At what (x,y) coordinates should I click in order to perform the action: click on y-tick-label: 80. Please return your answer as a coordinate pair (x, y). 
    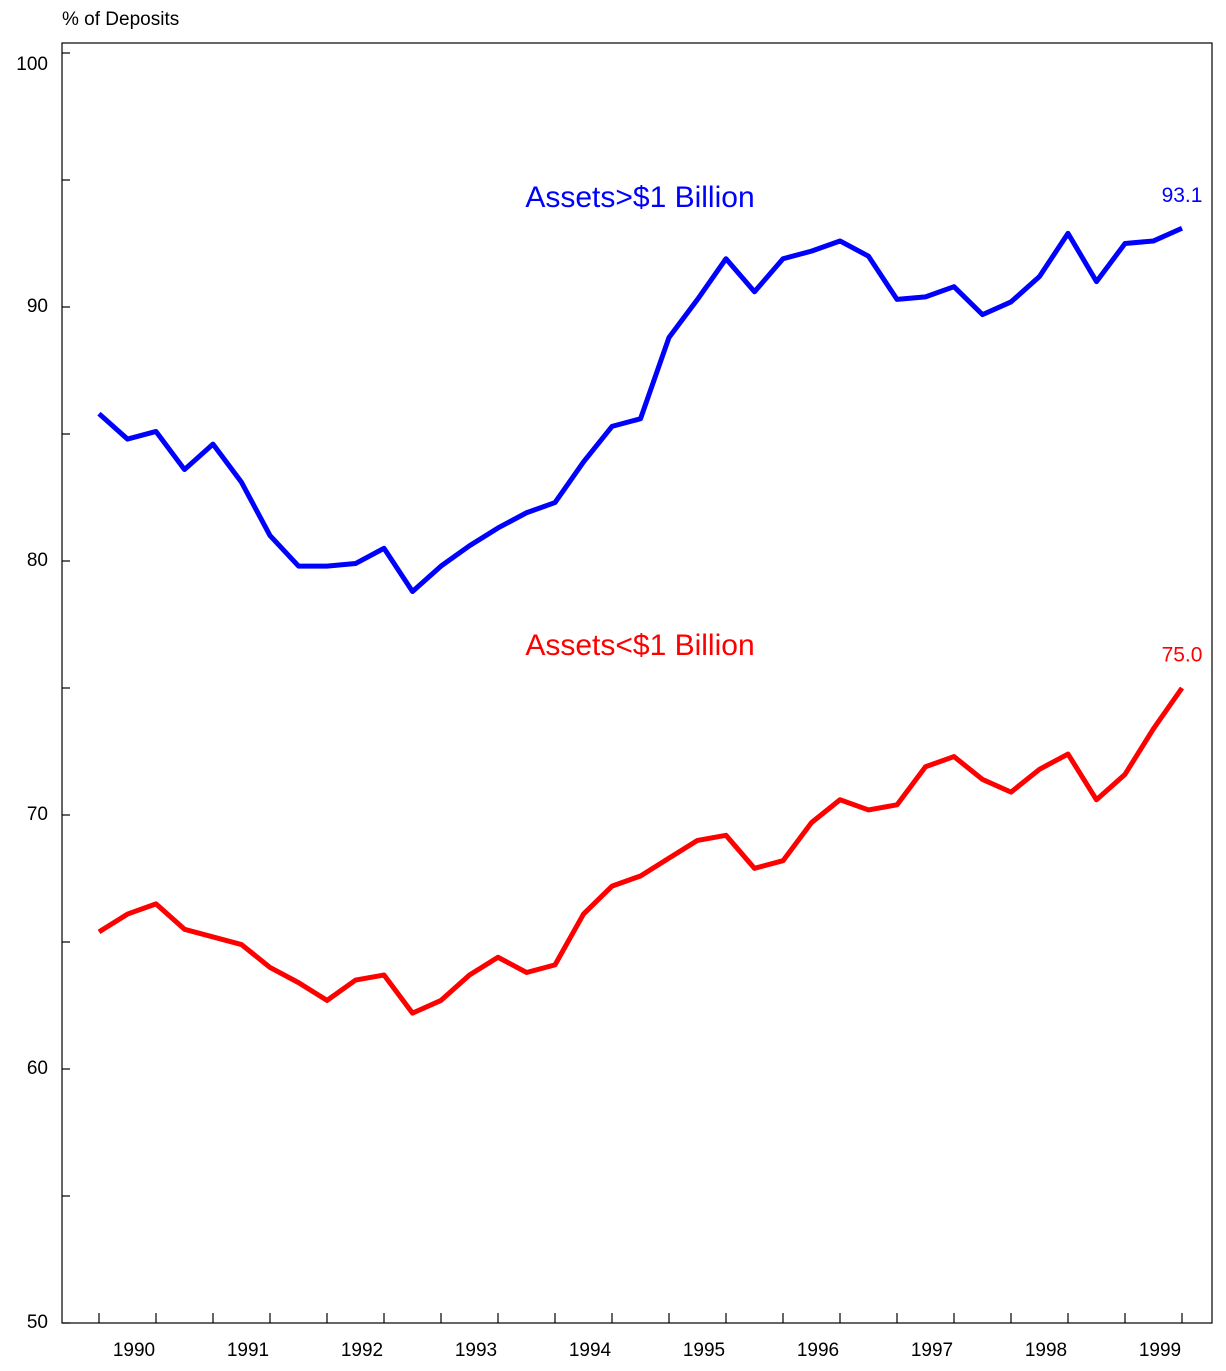
    Looking at the image, I should click on (37, 560).